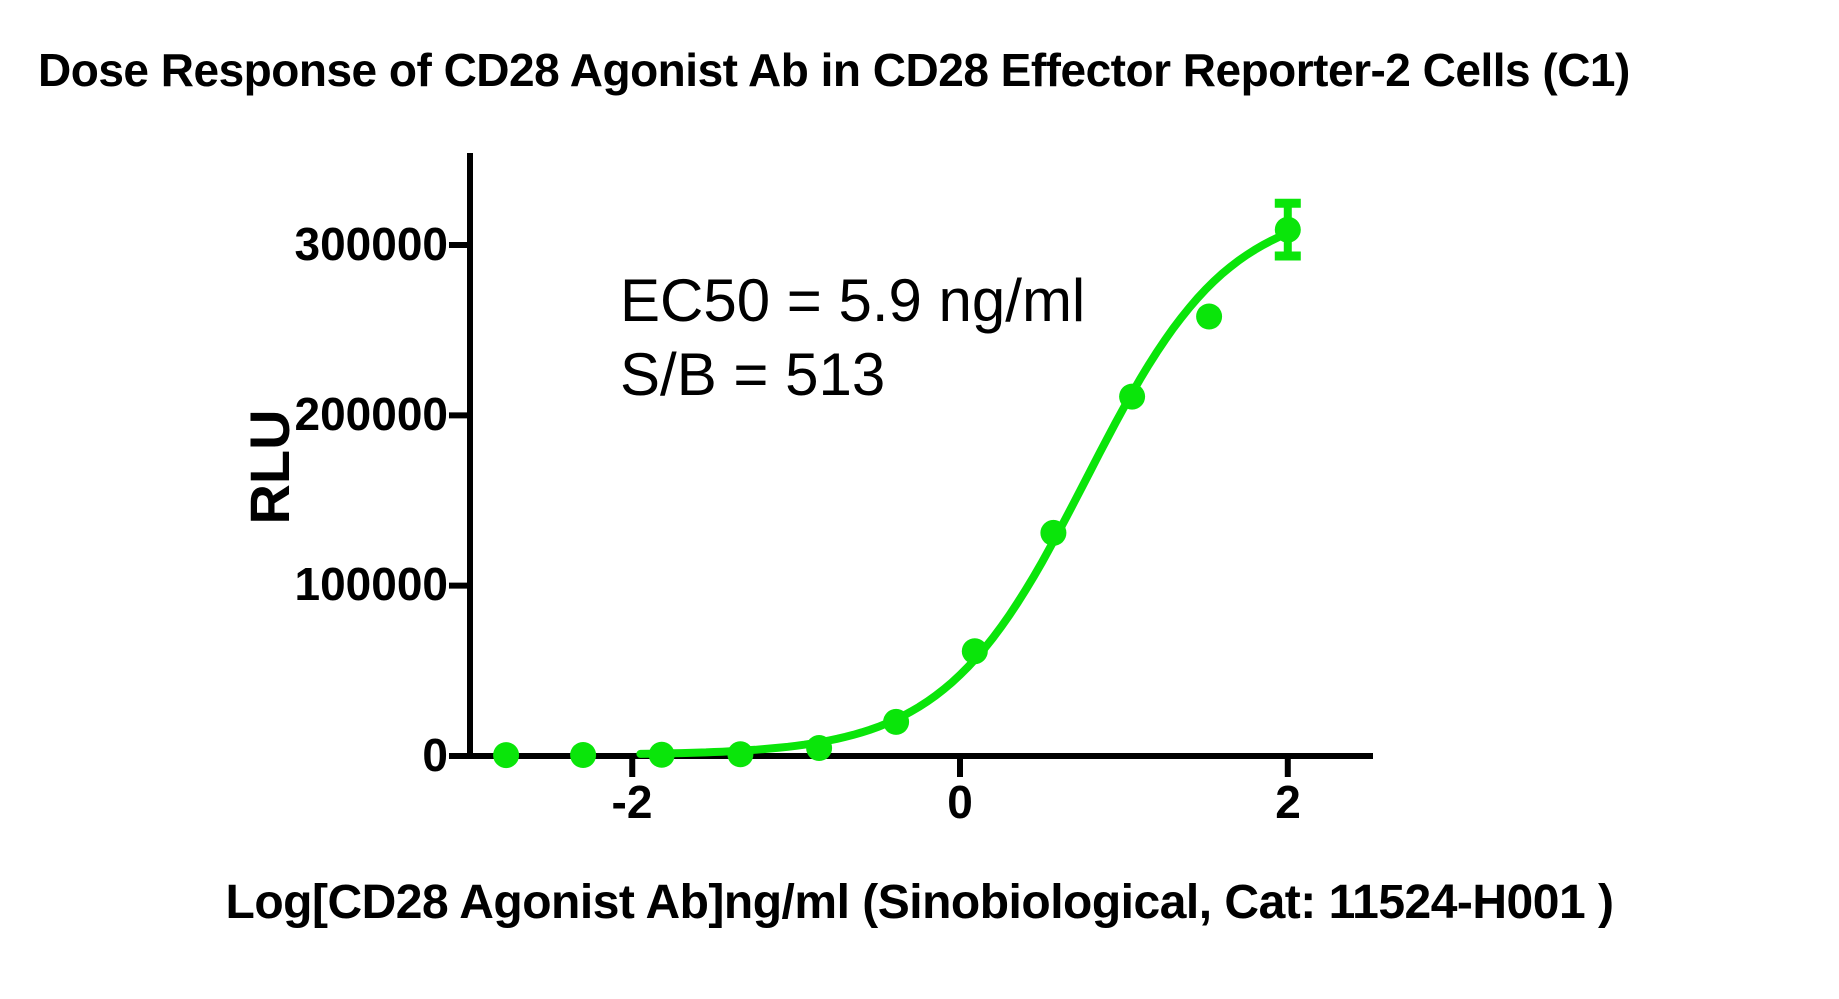 The width and height of the screenshot is (1839, 999). Describe the element at coordinates (753, 374) in the screenshot. I see `signal-background-annotation: S/B = 513` at that location.